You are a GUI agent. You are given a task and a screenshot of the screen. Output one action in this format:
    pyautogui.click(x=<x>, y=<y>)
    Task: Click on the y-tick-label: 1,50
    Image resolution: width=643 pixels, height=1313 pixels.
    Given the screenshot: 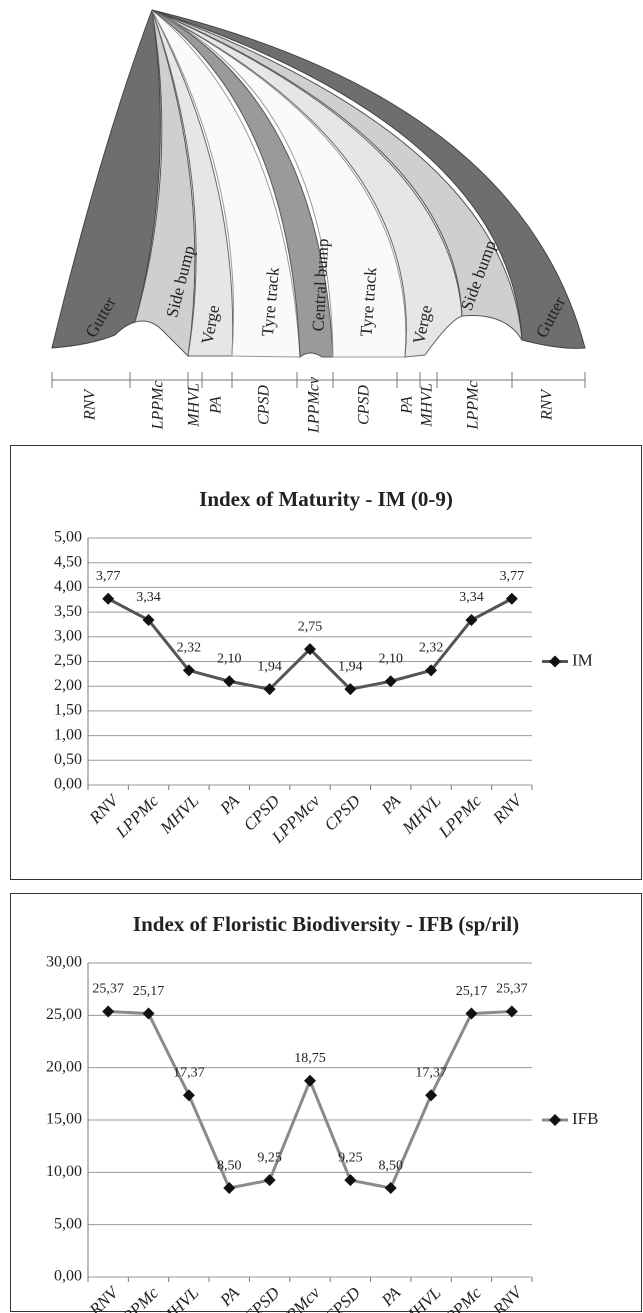 What is the action you would take?
    pyautogui.click(x=68, y=710)
    